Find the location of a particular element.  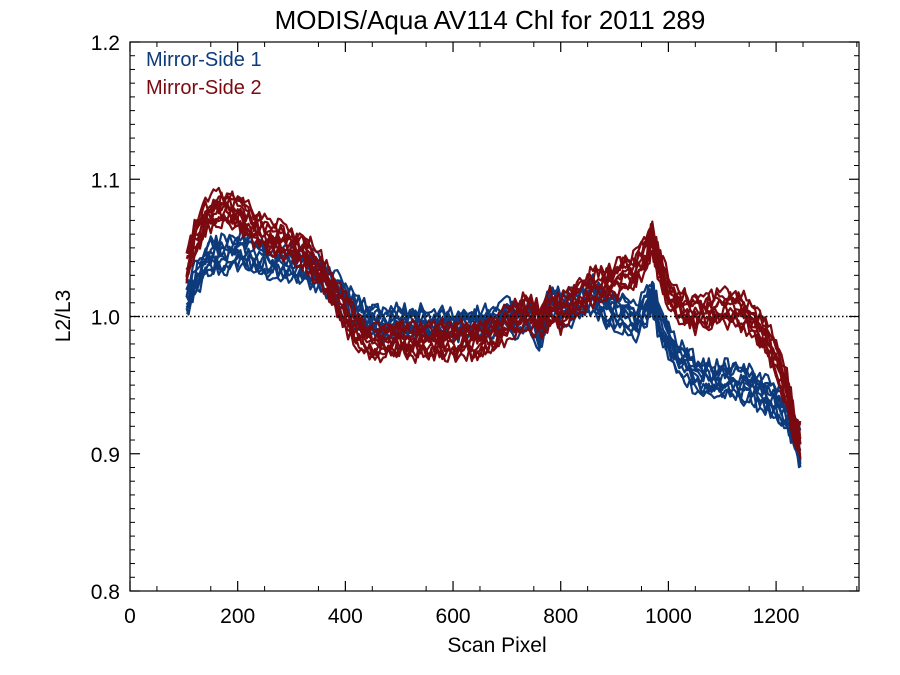

legend: Mirror-Side 1 Mirror-Side 2 is located at coordinates (204, 74).